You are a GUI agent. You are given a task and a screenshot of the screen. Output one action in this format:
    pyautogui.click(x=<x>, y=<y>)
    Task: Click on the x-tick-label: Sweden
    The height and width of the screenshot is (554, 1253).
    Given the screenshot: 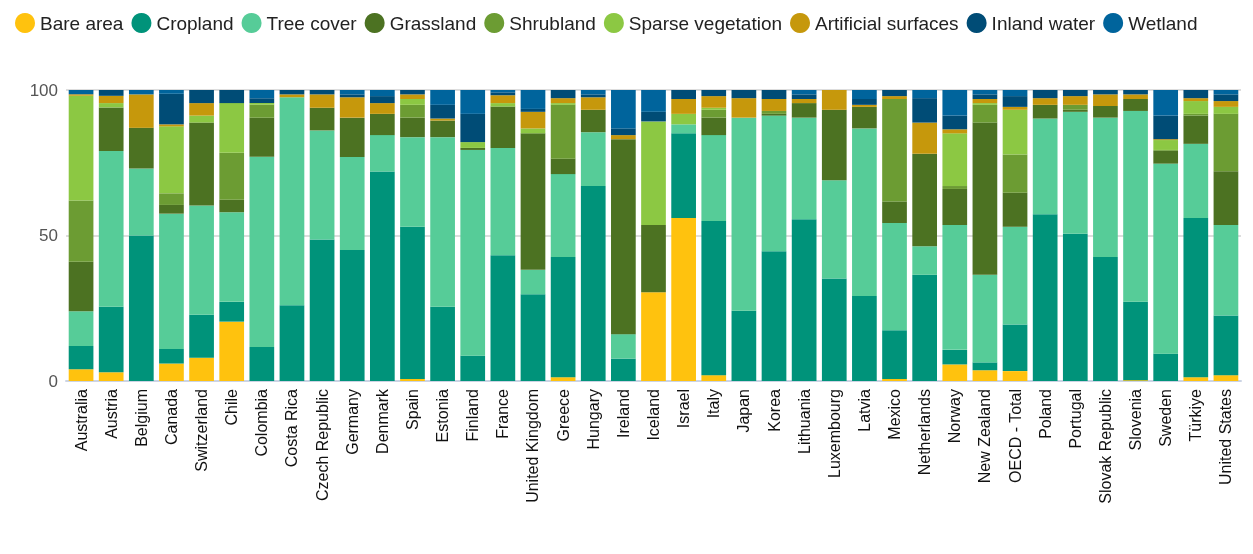 What is the action you would take?
    pyautogui.click(x=1166, y=418)
    